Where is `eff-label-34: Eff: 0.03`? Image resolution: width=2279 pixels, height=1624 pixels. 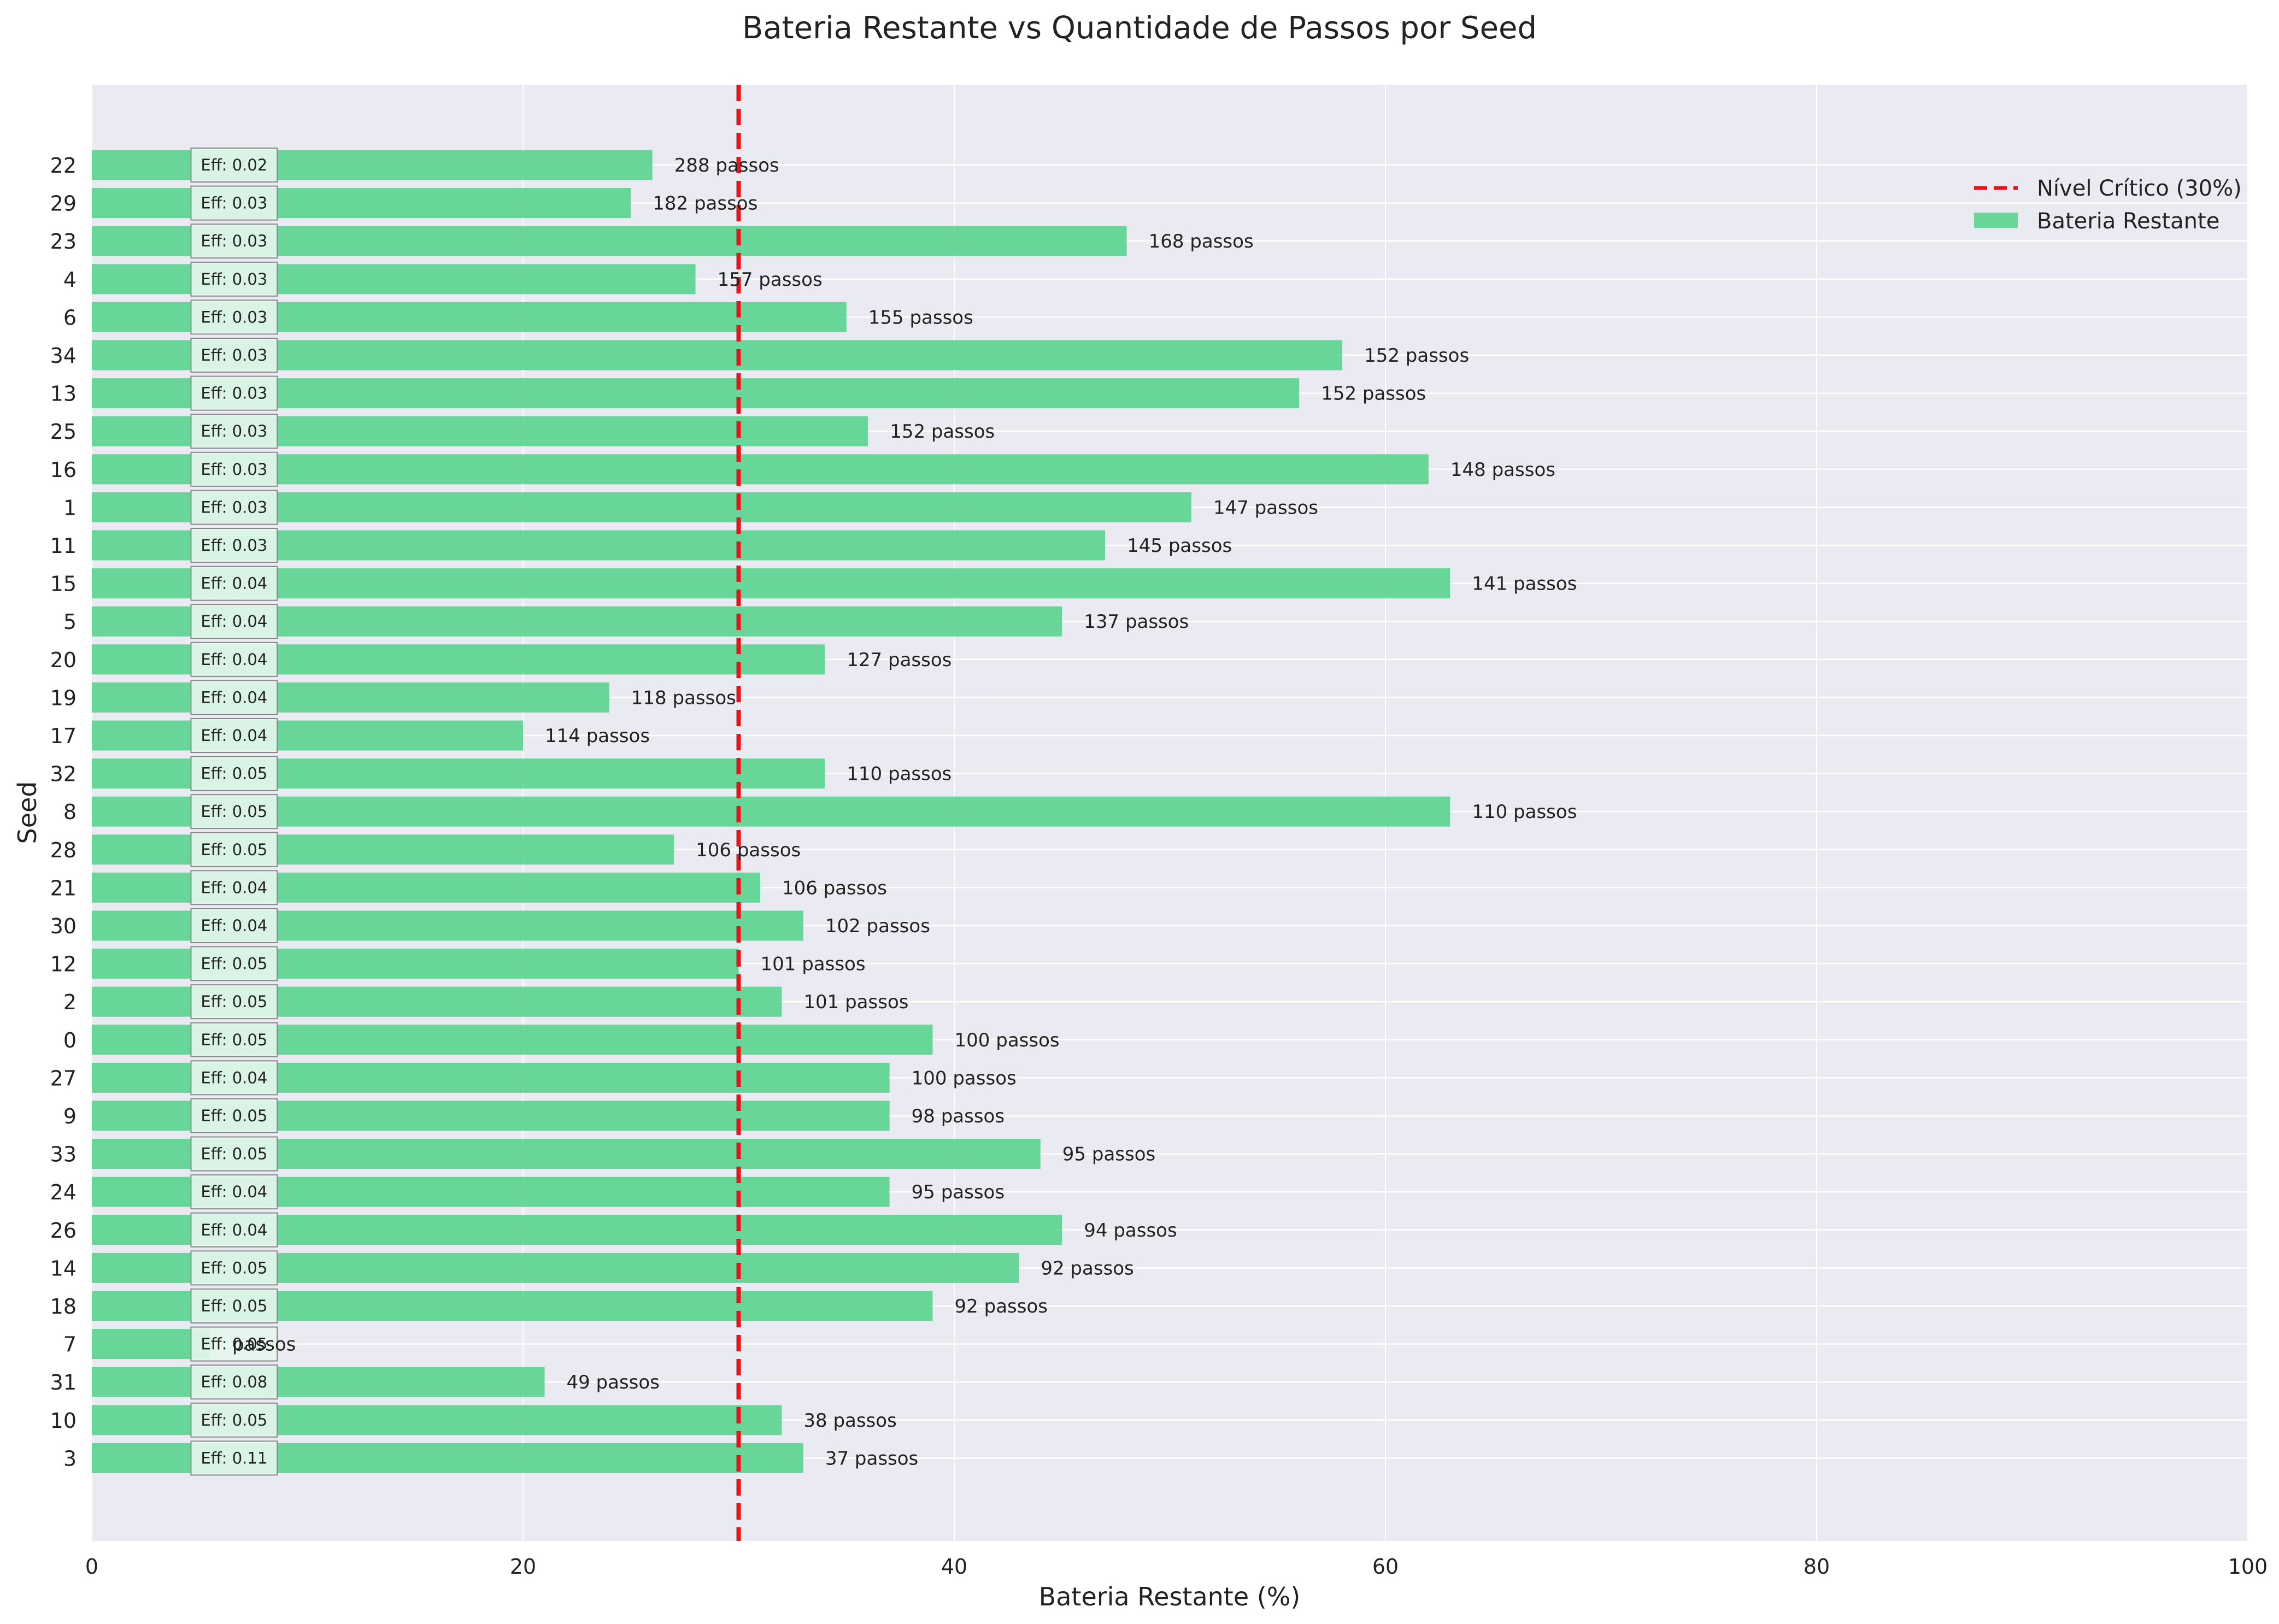 eff-label-34: Eff: 0.03 is located at coordinates (234, 355).